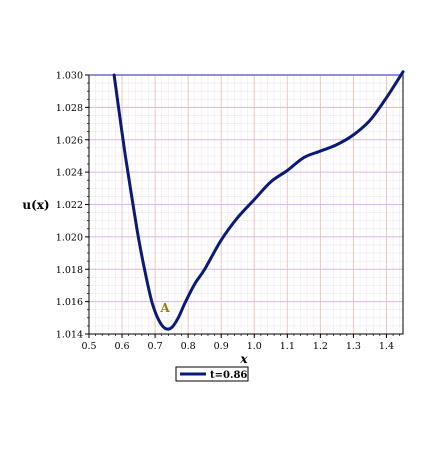  I want to click on y-tick-label: 1.020, so click(69, 237).